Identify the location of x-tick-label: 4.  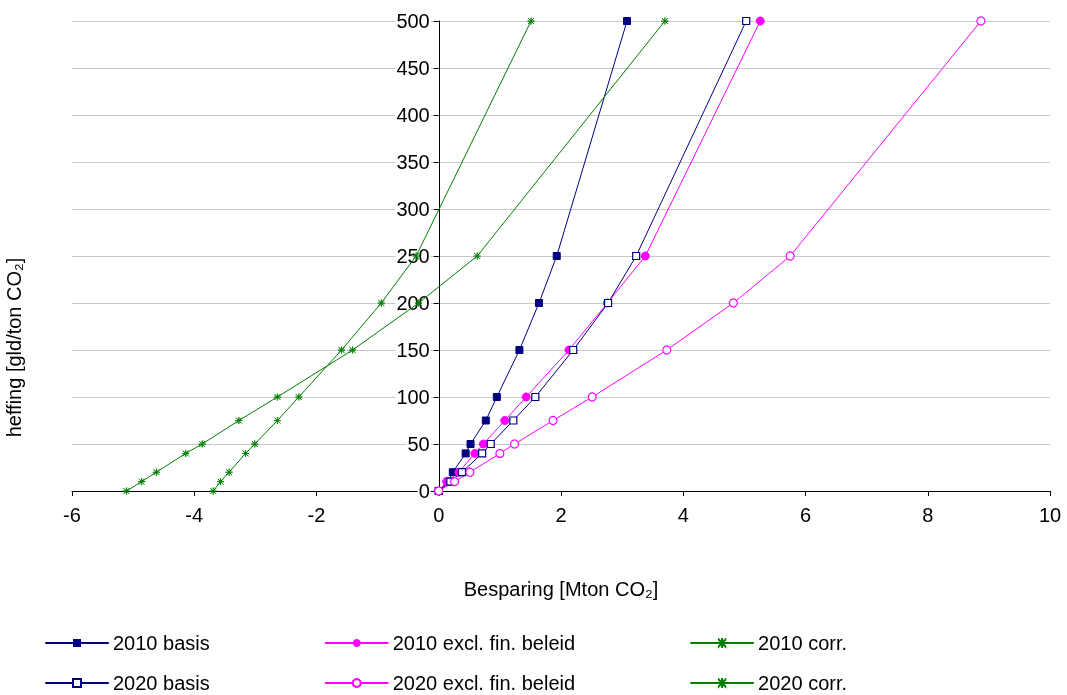
(683, 515).